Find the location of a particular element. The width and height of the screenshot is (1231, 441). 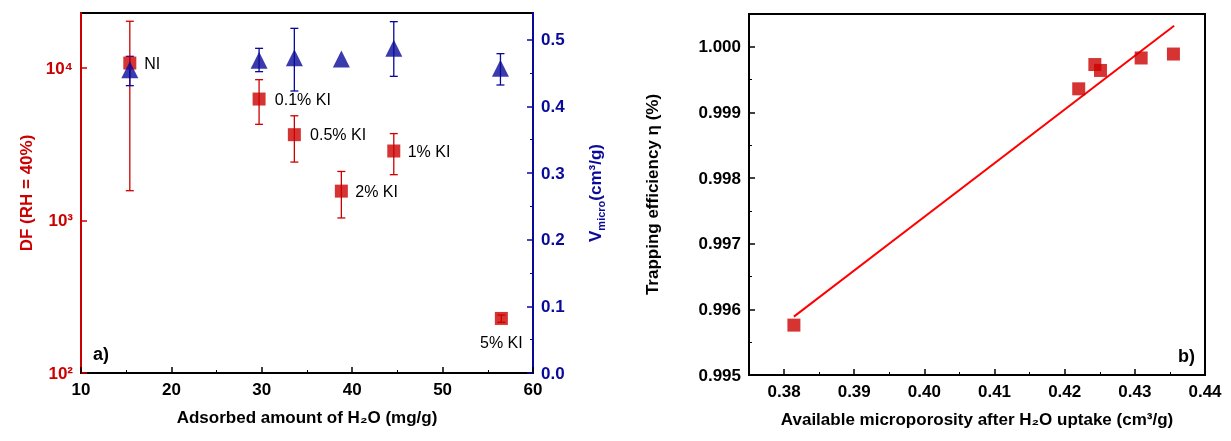

y2-tick-label: 0.4 is located at coordinates (553, 106).